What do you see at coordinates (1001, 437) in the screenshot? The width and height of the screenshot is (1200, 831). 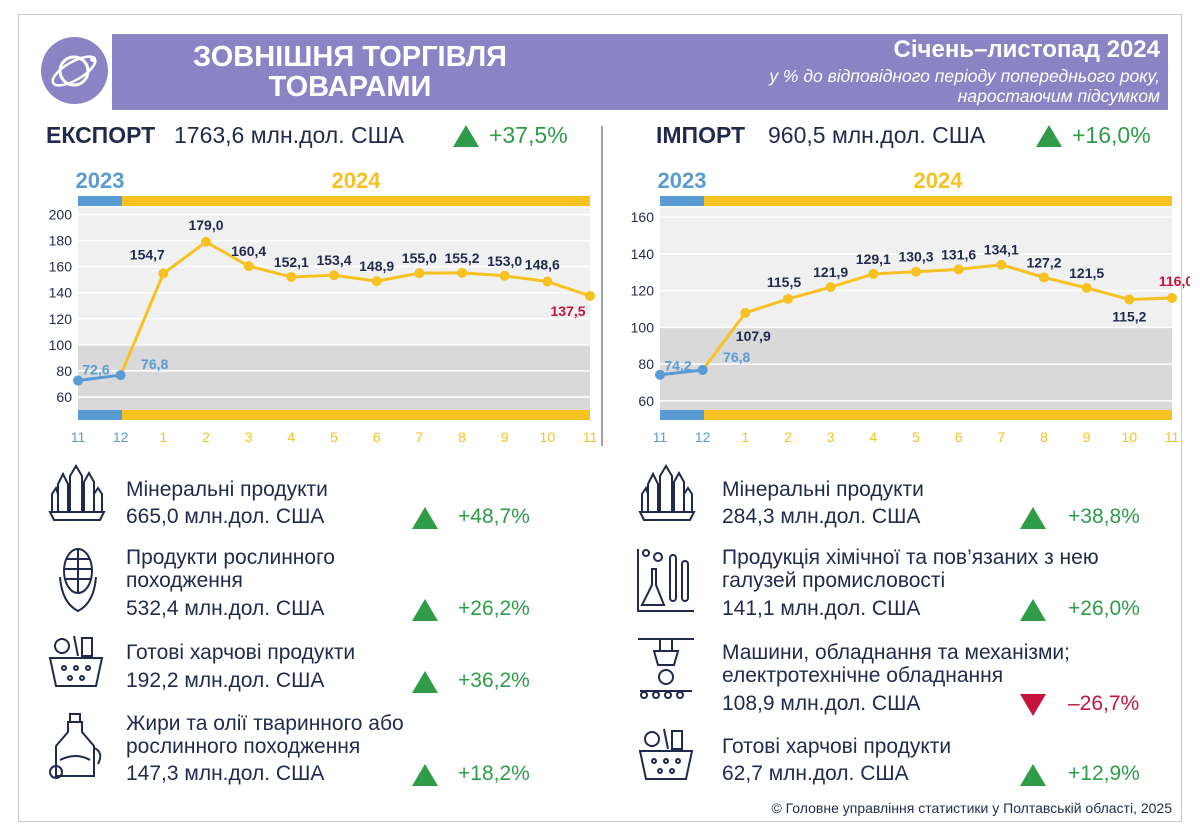 I see `import-xtick-label: 7` at bounding box center [1001, 437].